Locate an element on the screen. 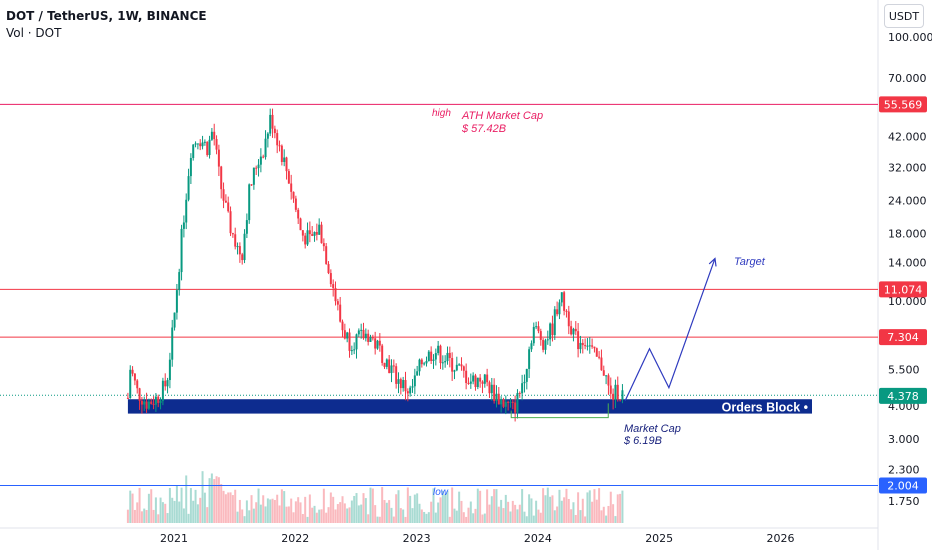 The height and width of the screenshot is (550, 932). price-tag-label: 2.004 is located at coordinates (903, 485).